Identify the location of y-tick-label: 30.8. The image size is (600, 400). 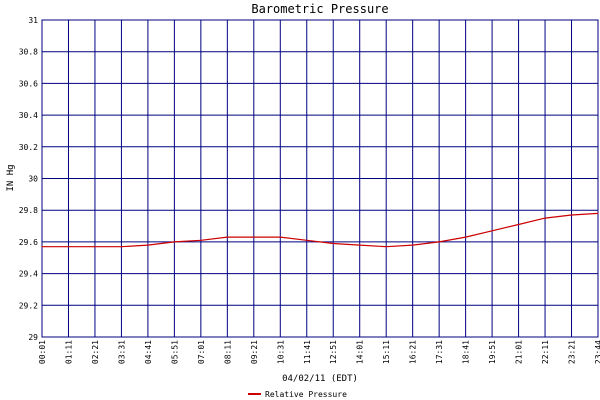
(28, 52).